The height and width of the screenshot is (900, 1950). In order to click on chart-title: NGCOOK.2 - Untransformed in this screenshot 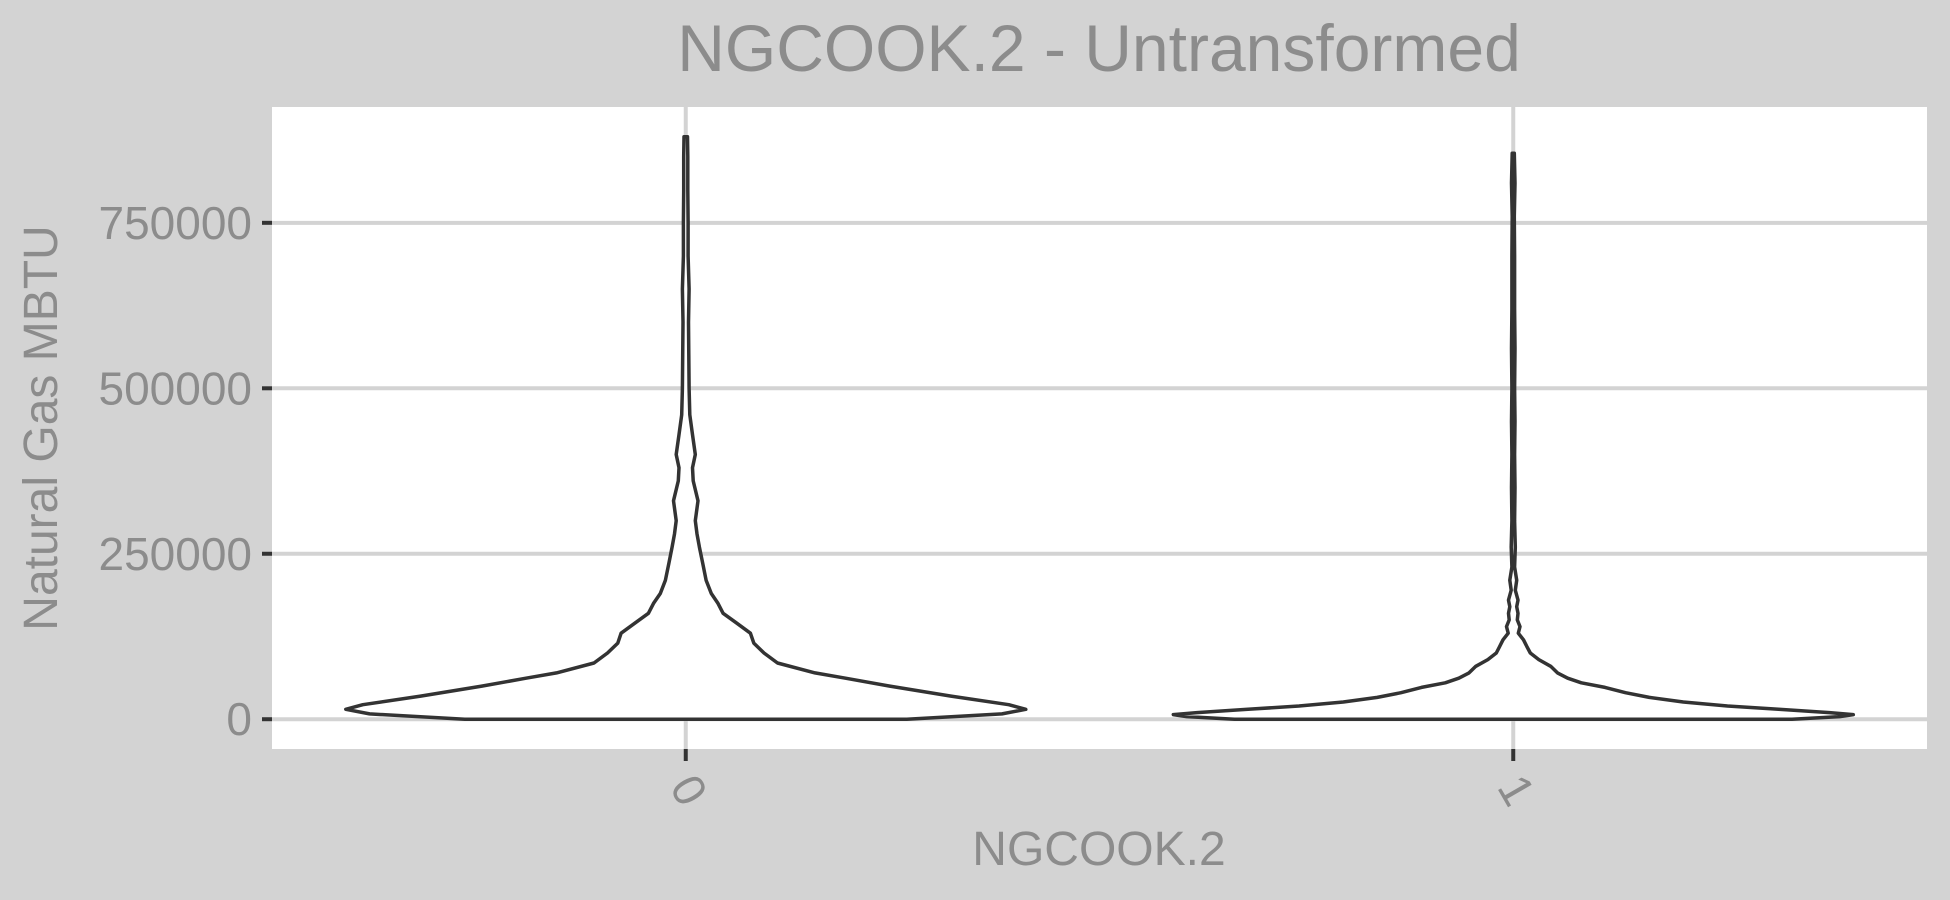, I will do `click(1099, 48)`.